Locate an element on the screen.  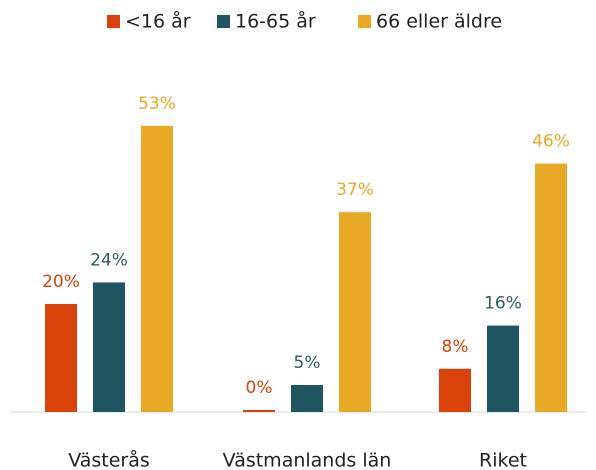
data-label: 46% is located at coordinates (551, 142).